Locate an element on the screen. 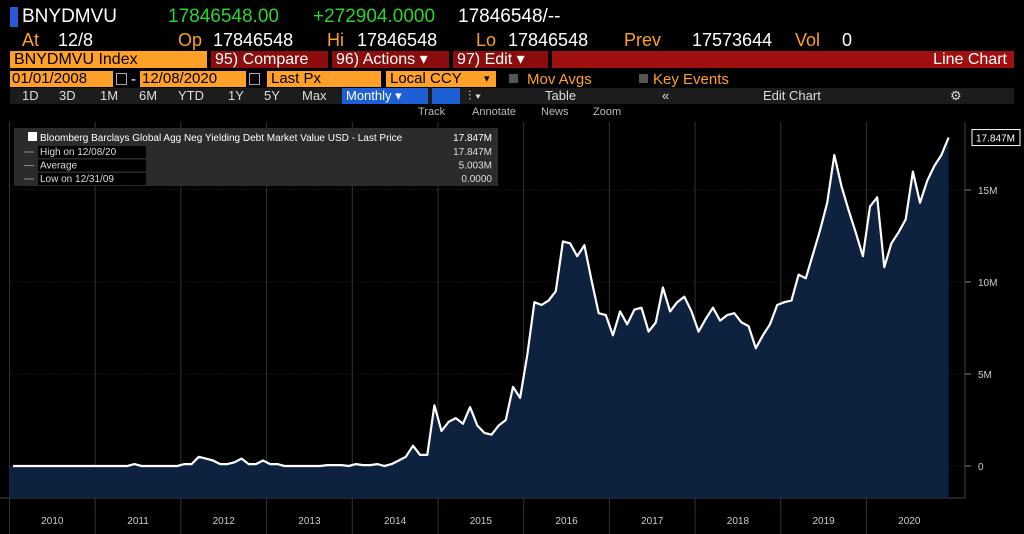  stat-label: High on 12/08/20 is located at coordinates (78, 152).